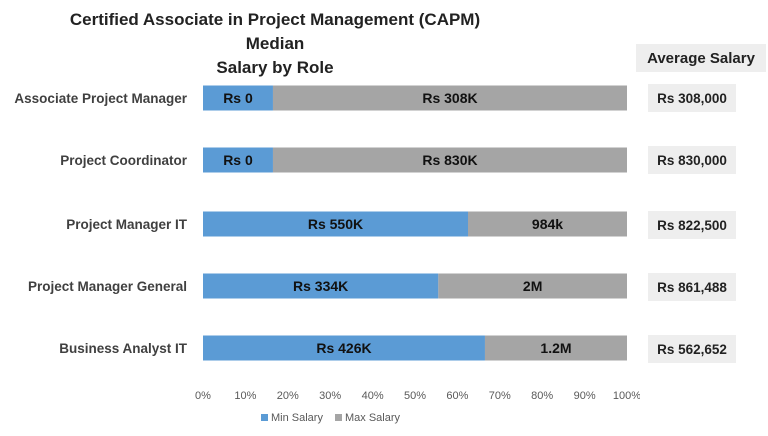 The image size is (768, 436). What do you see at coordinates (107, 286) in the screenshot?
I see `category-label: Project Manager General` at bounding box center [107, 286].